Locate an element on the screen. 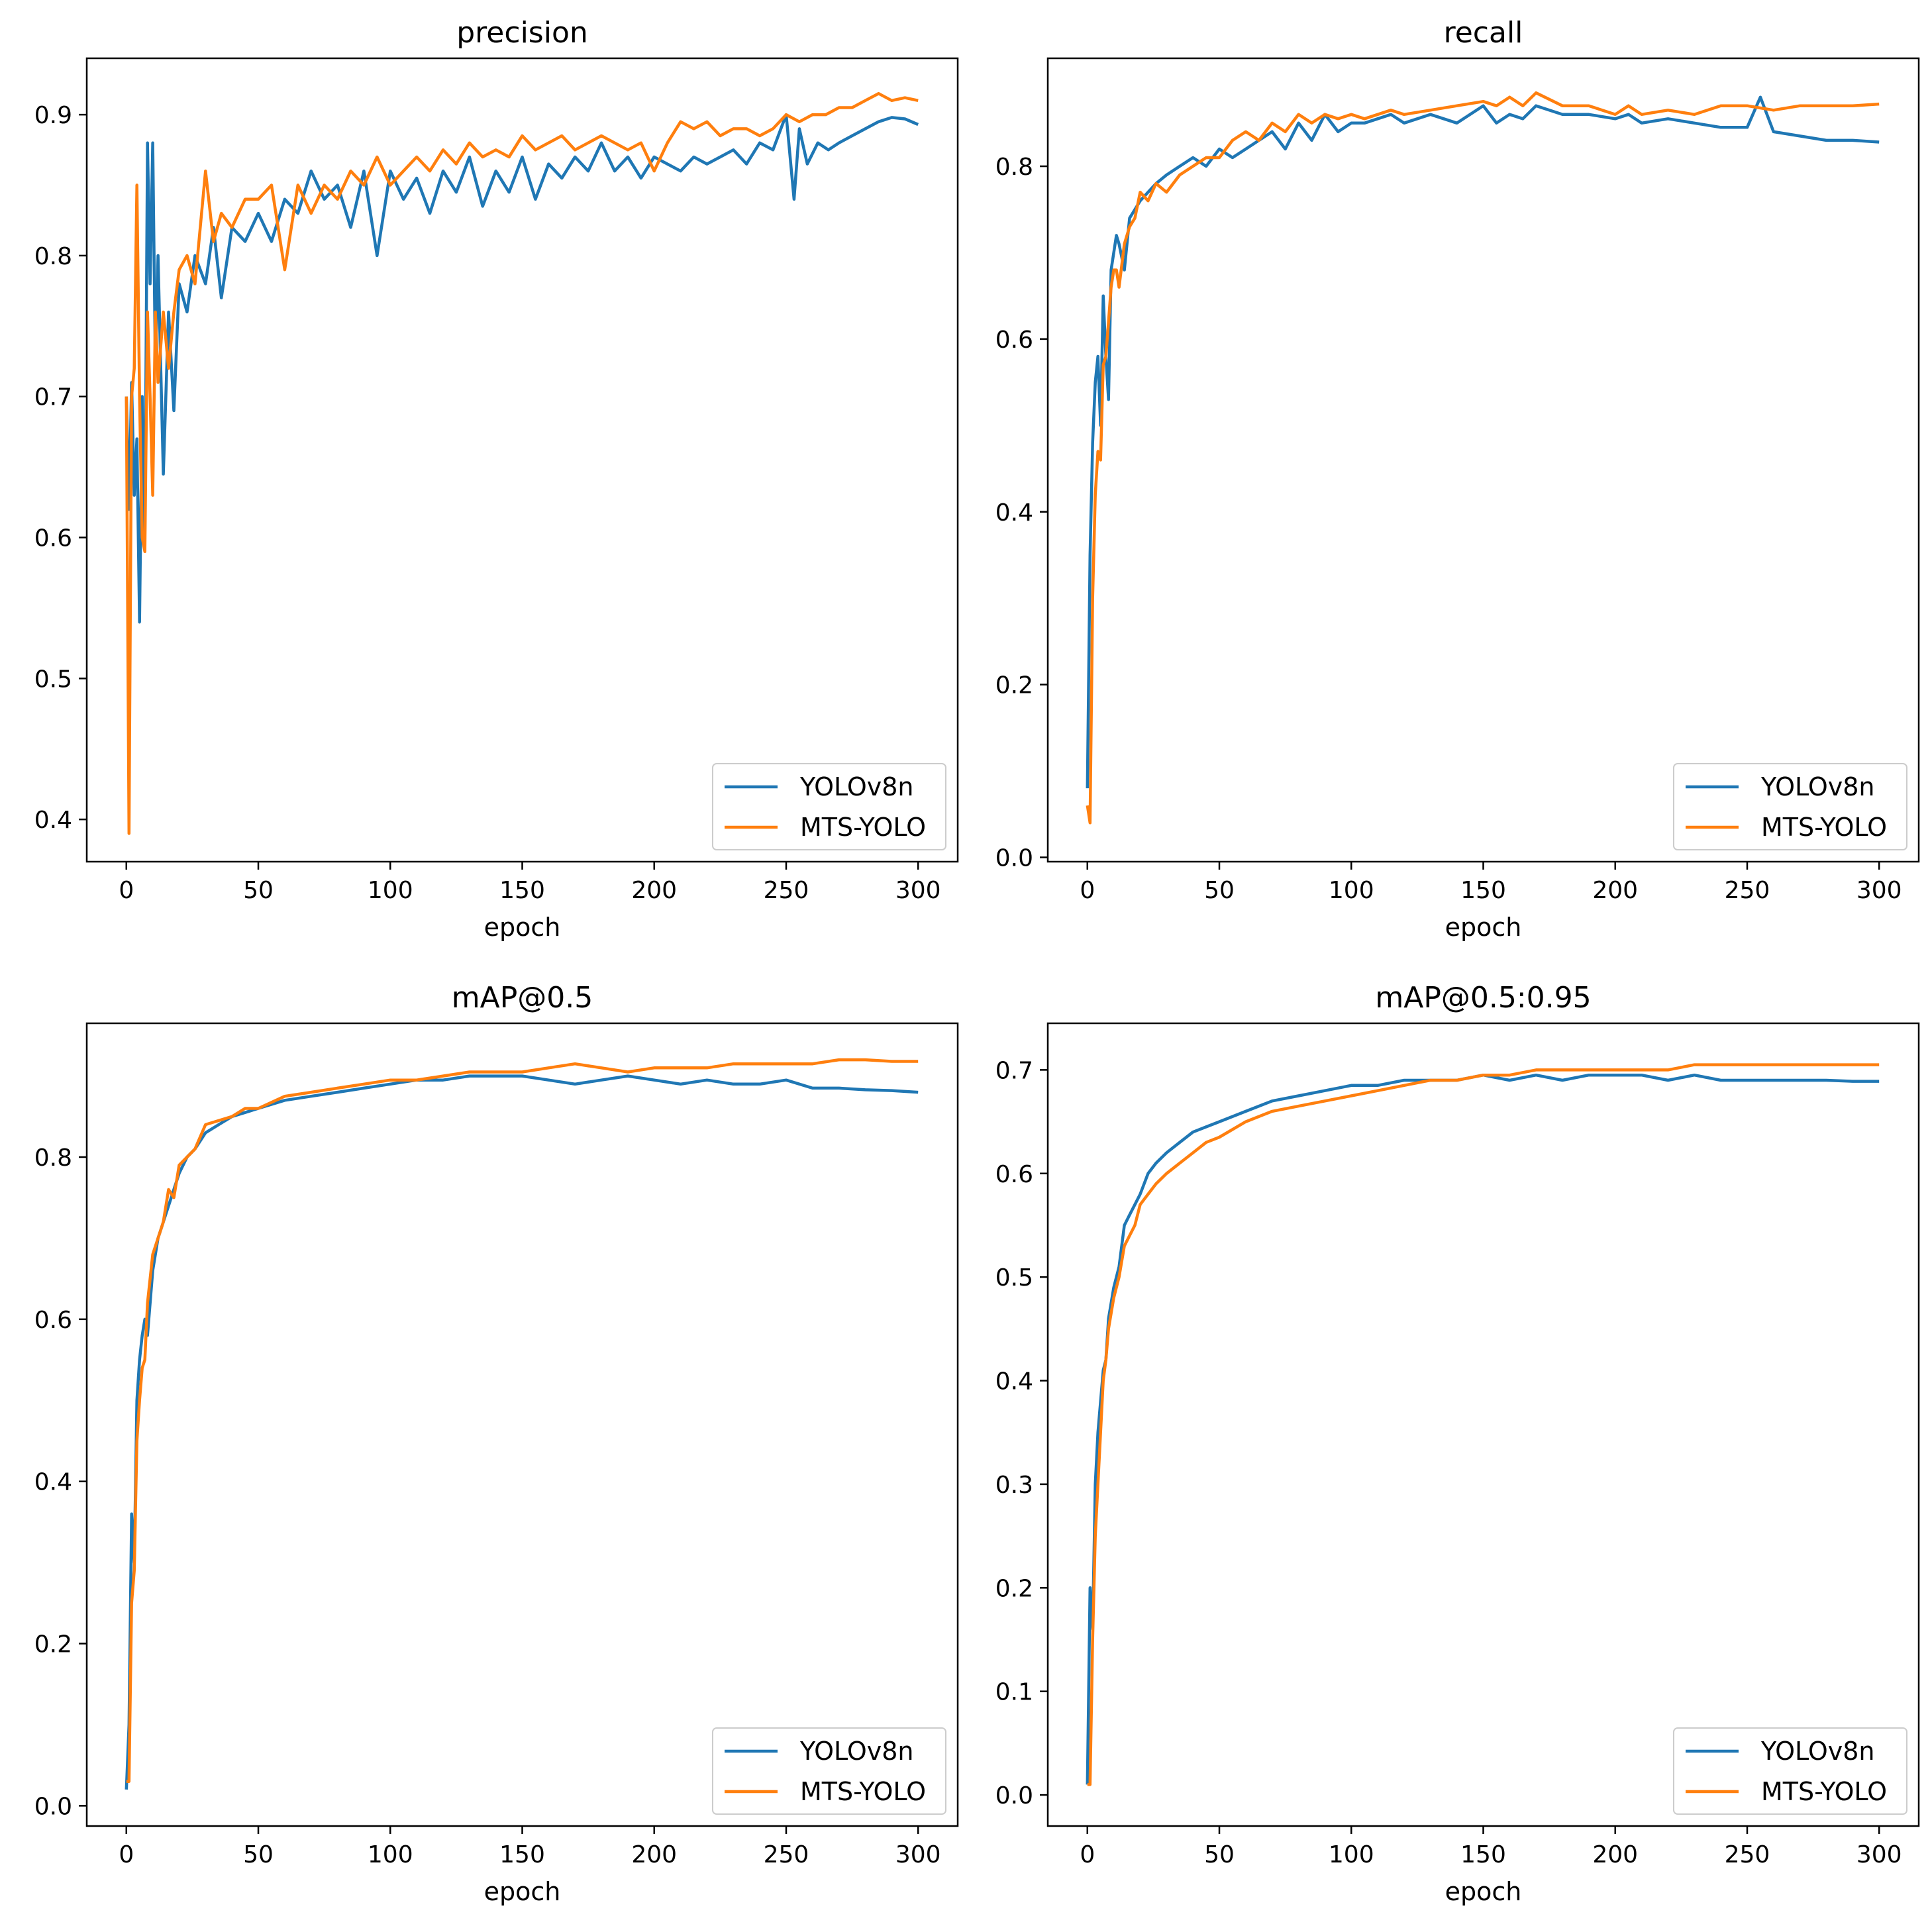 Image resolution: width=1930 pixels, height=1932 pixels. y-tick-label: 0.9 is located at coordinates (53, 115).